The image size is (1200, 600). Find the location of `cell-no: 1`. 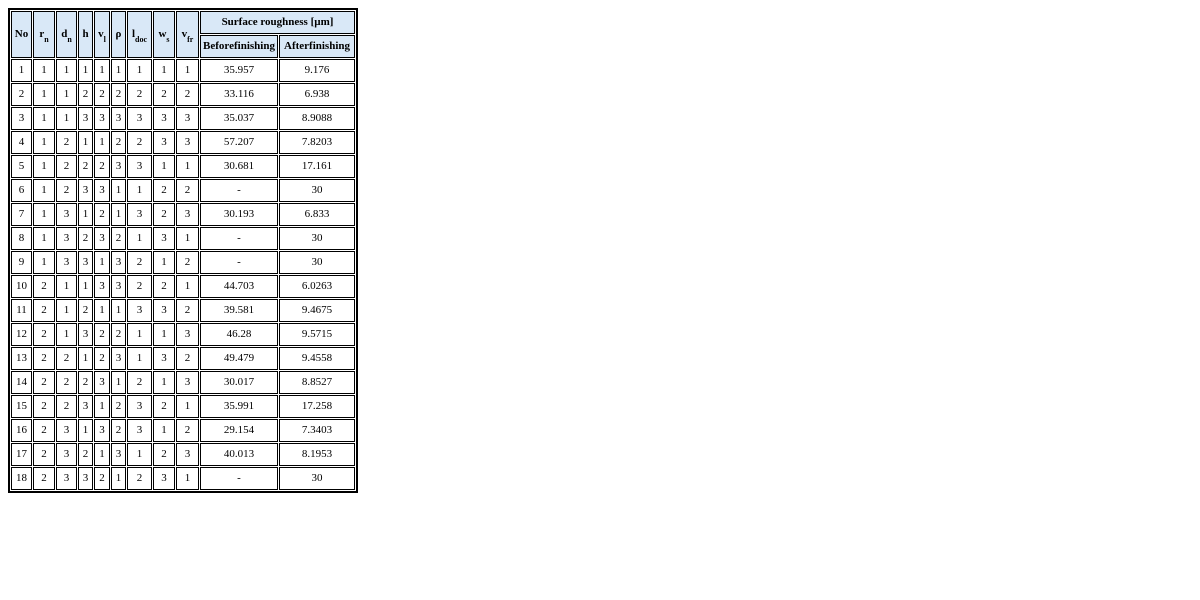

cell-no: 1 is located at coordinates (21, 70).